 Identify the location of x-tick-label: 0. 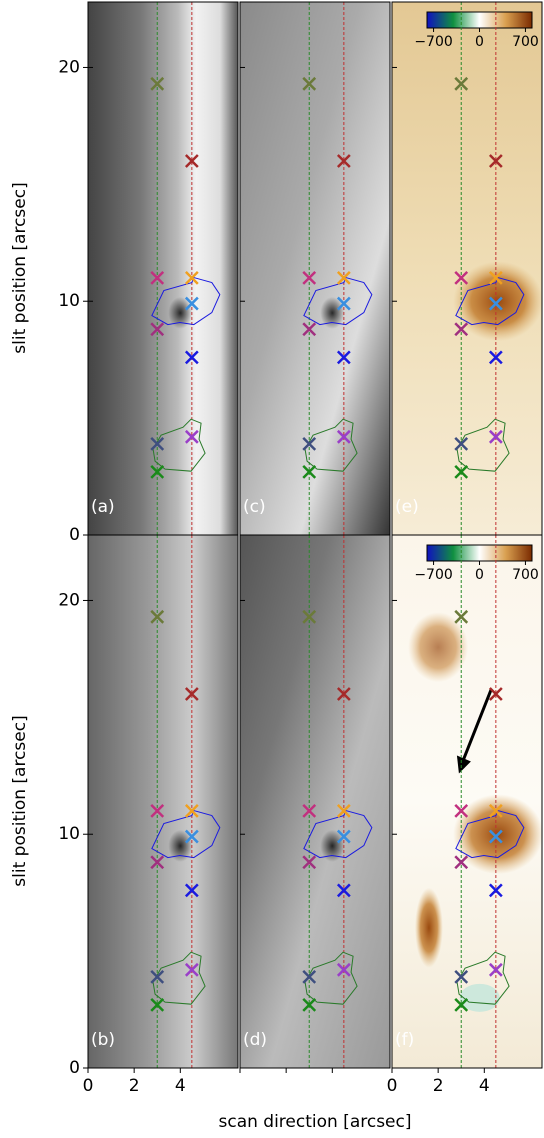
(392, 1086).